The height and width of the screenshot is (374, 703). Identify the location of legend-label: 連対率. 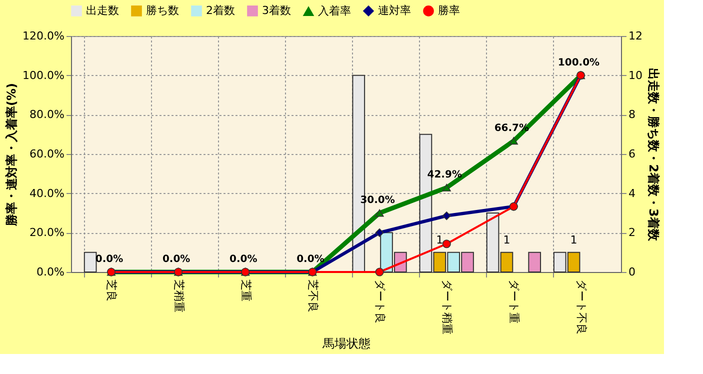
(394, 10).